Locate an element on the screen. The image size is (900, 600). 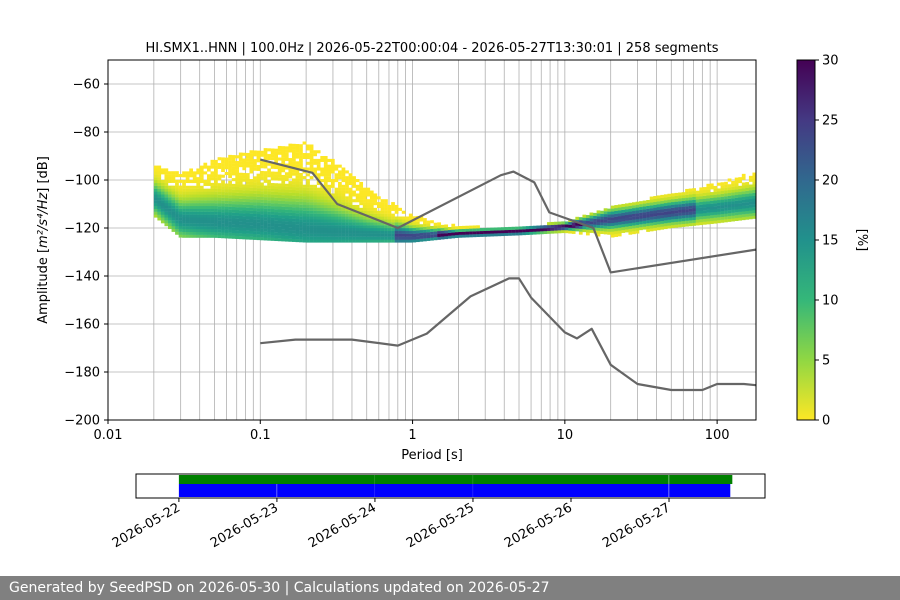
availability-bars is located at coordinates (455, 486).